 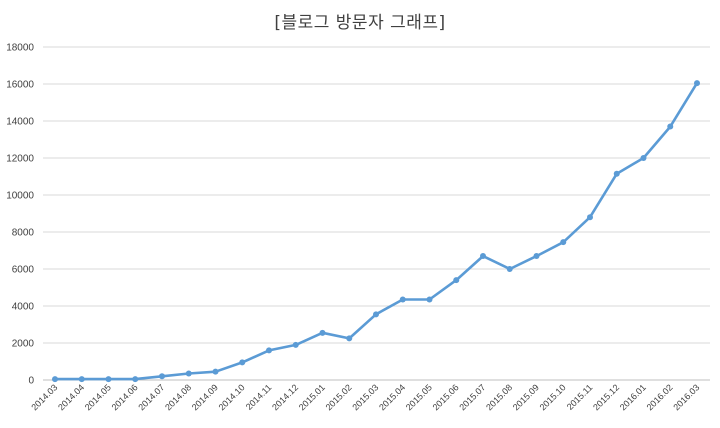 I want to click on x-tick-label: 2014.07, so click(x=151, y=397).